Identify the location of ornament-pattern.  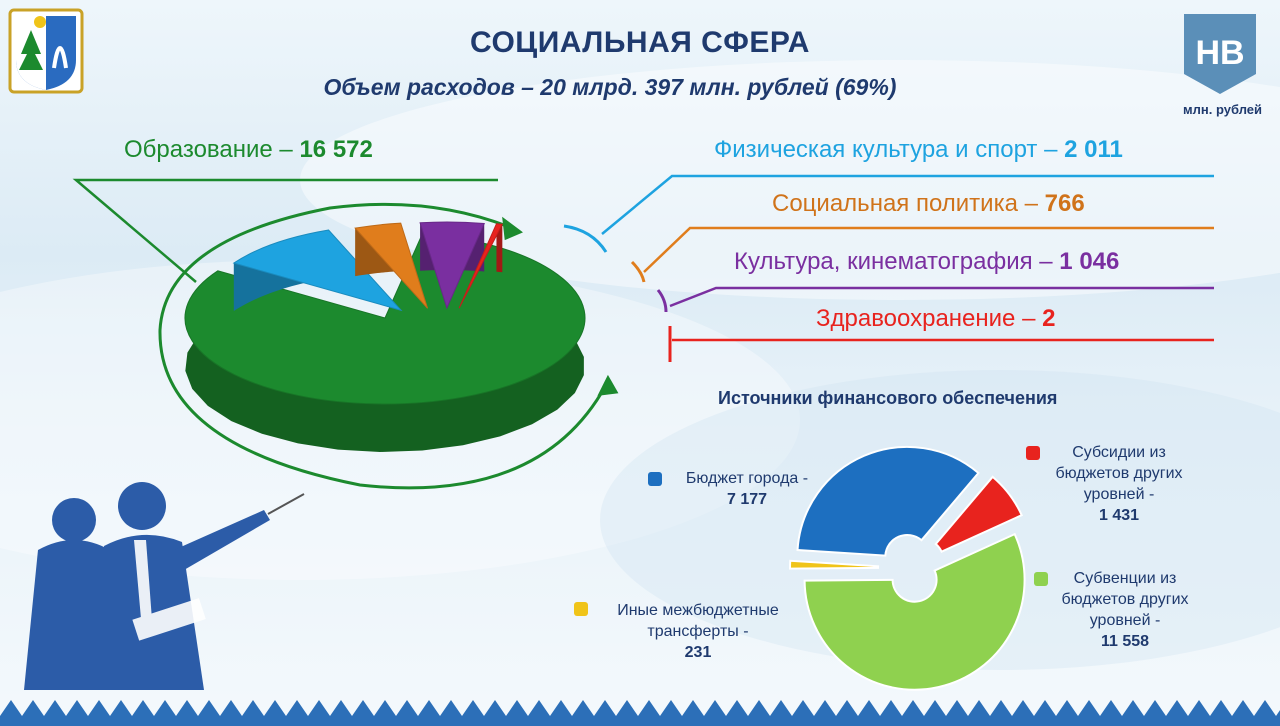
(640, 708).